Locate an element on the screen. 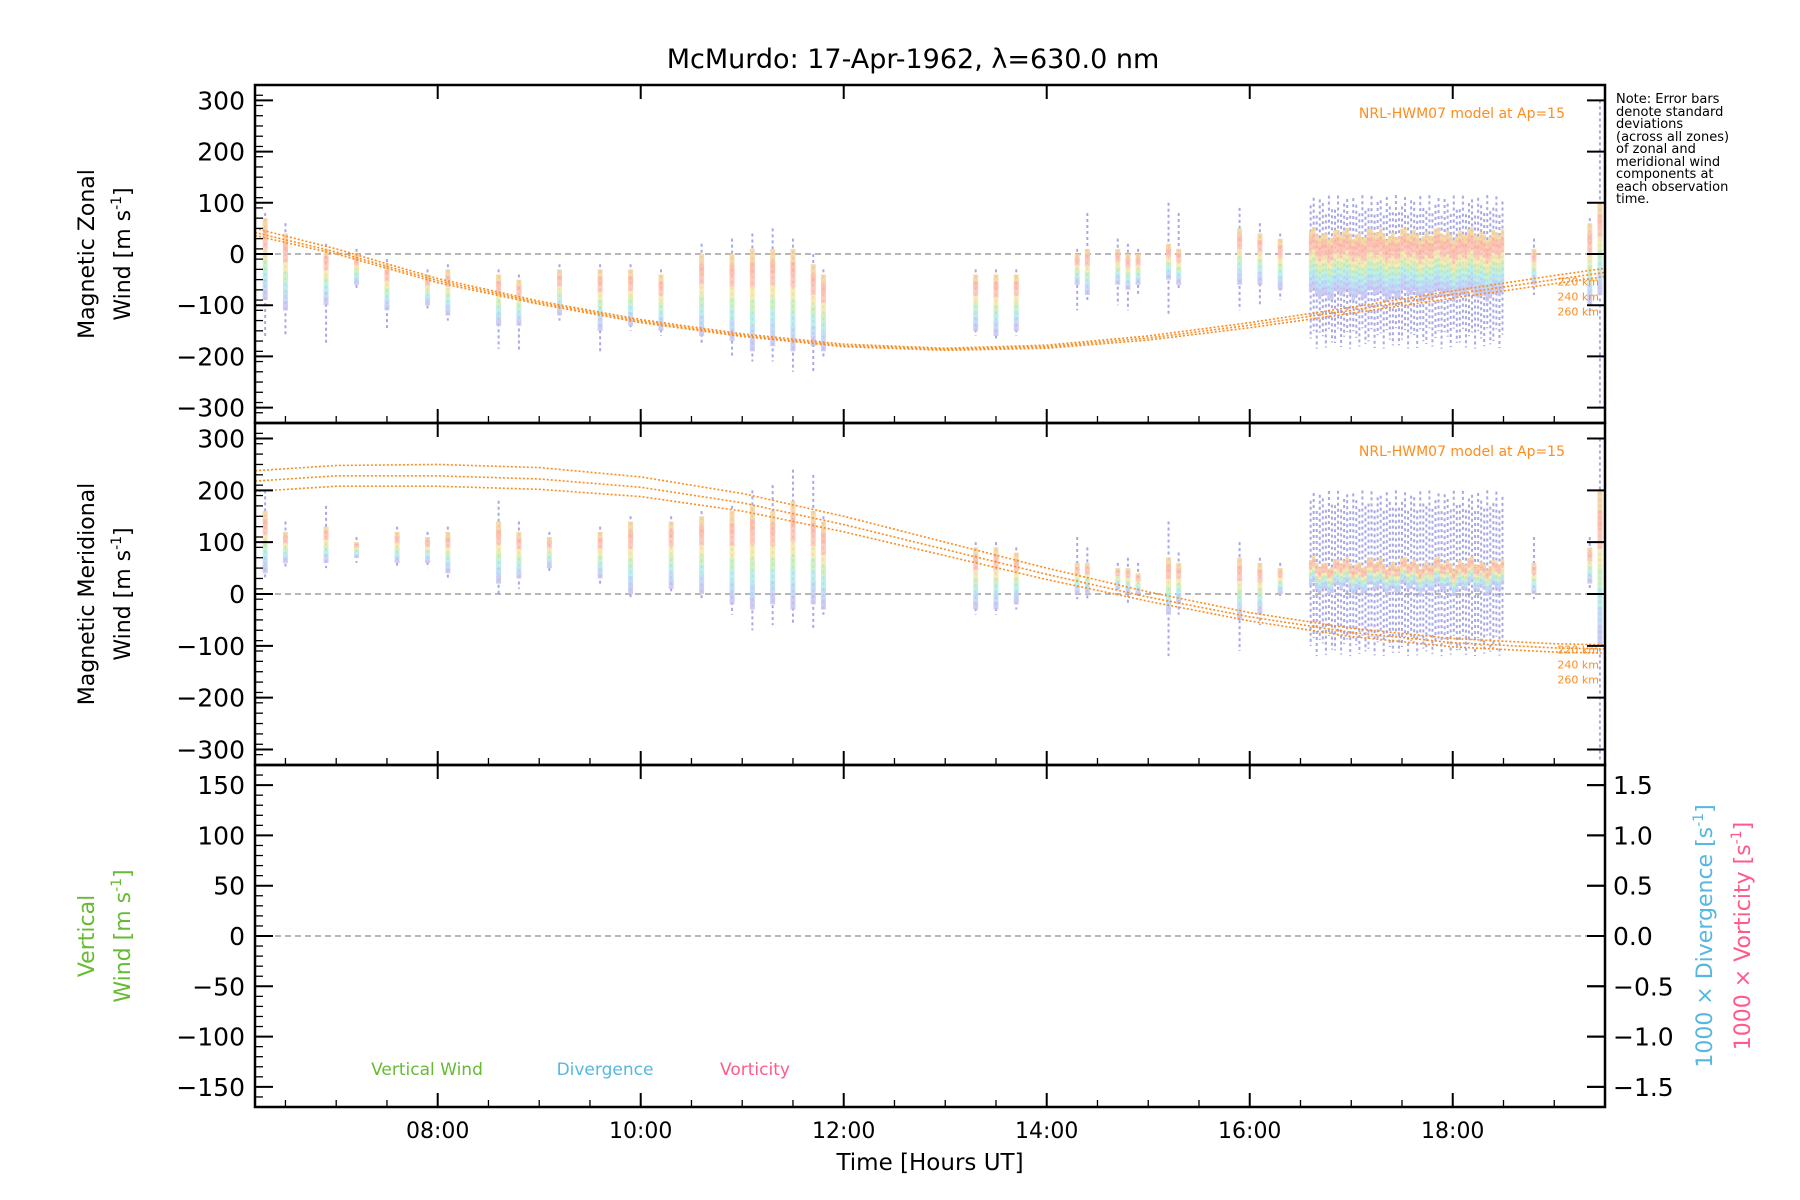 The width and height of the screenshot is (1800, 1200). model-label: NRL-HWM07 model at Ap=15 is located at coordinates (1462, 114).